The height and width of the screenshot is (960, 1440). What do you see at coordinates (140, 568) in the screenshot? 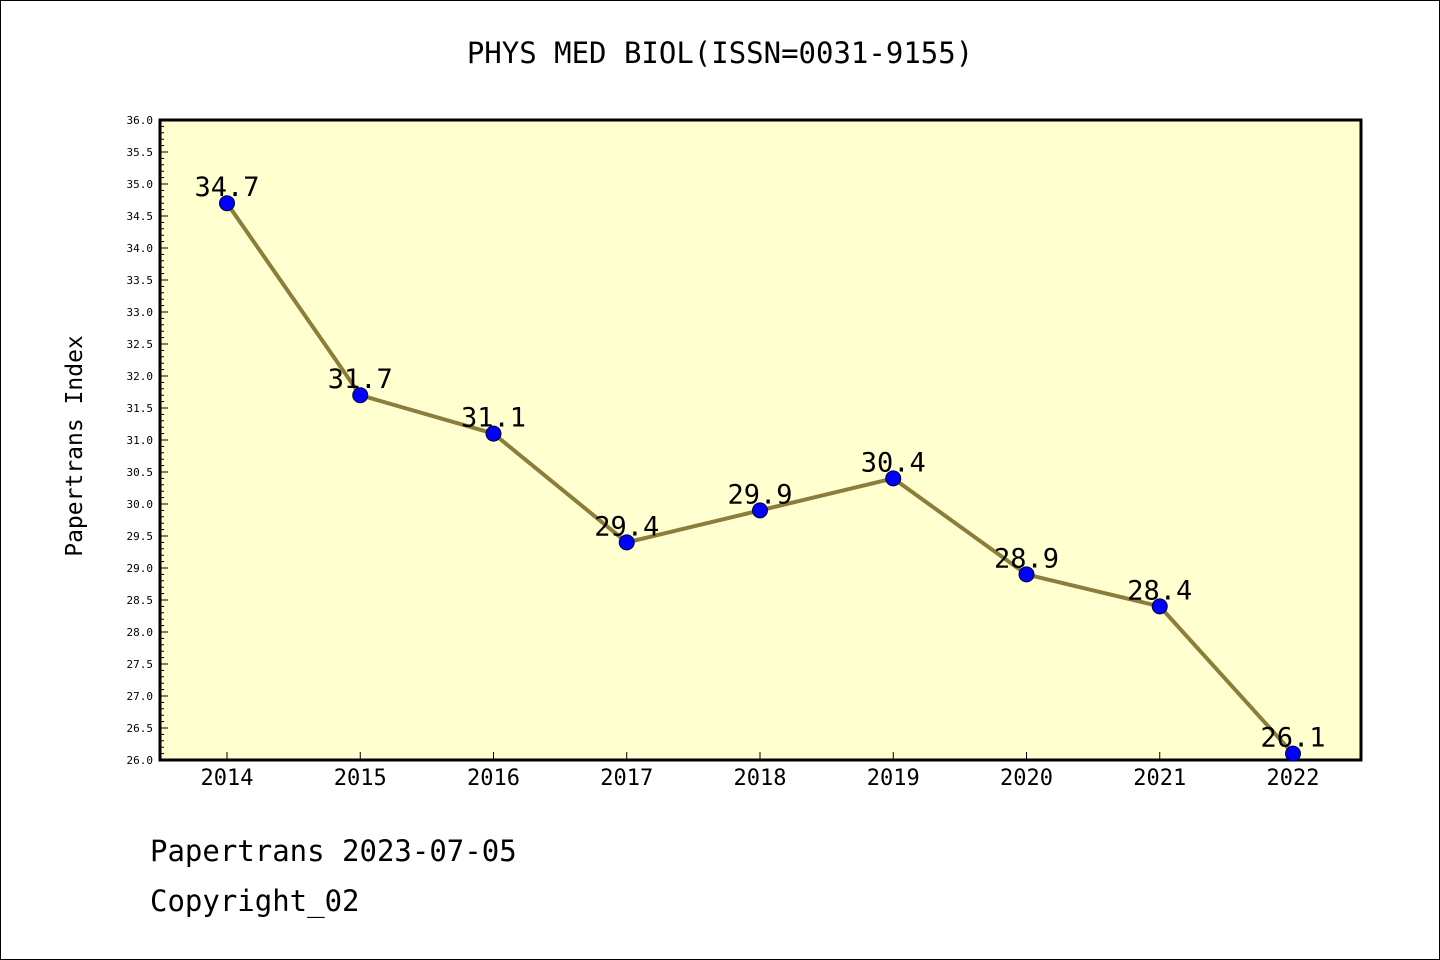
I see `y-tick-label: 29.0` at bounding box center [140, 568].